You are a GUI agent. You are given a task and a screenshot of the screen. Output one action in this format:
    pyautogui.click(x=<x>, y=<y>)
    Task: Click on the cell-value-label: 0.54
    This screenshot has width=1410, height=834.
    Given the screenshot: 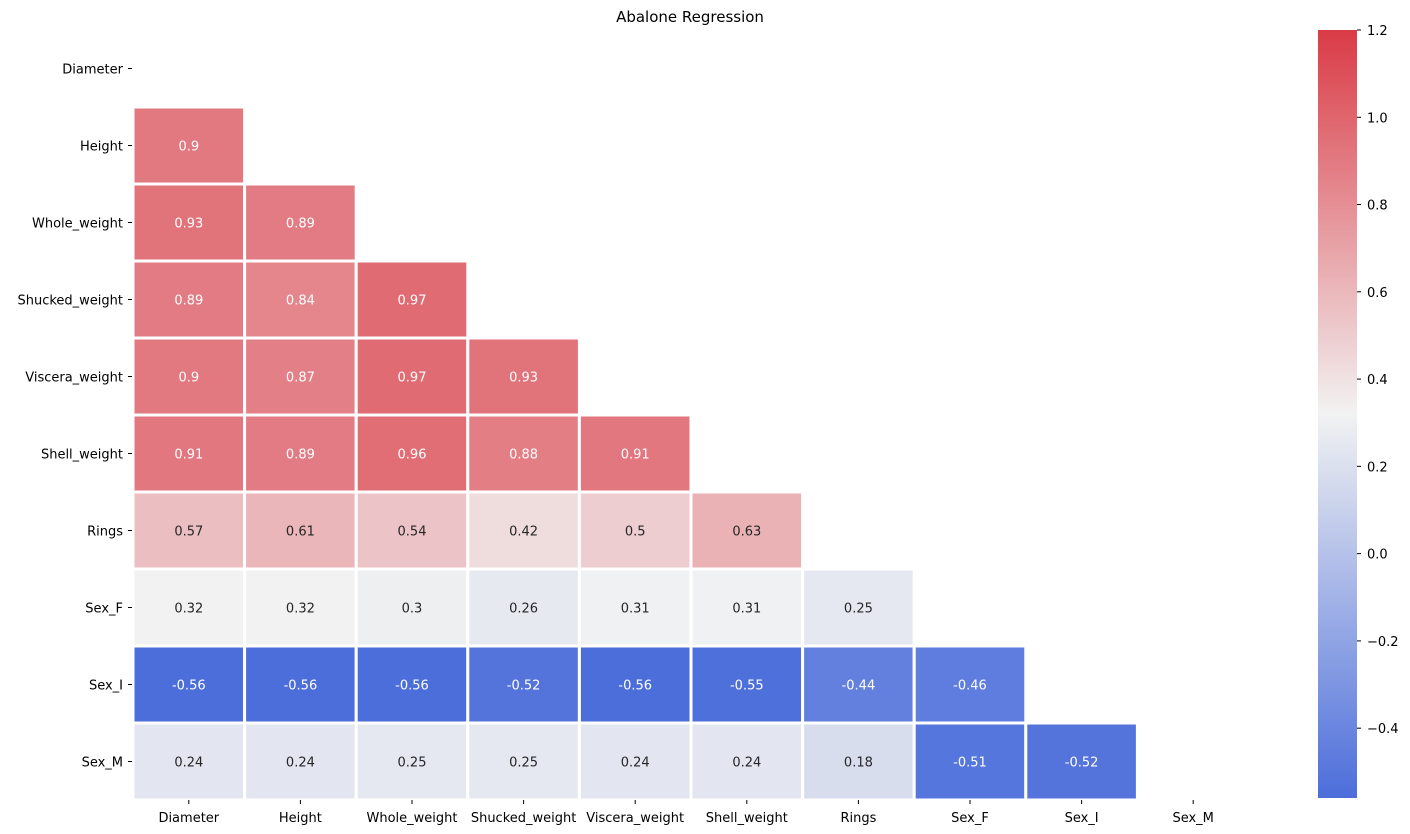 What is the action you would take?
    pyautogui.click(x=412, y=532)
    